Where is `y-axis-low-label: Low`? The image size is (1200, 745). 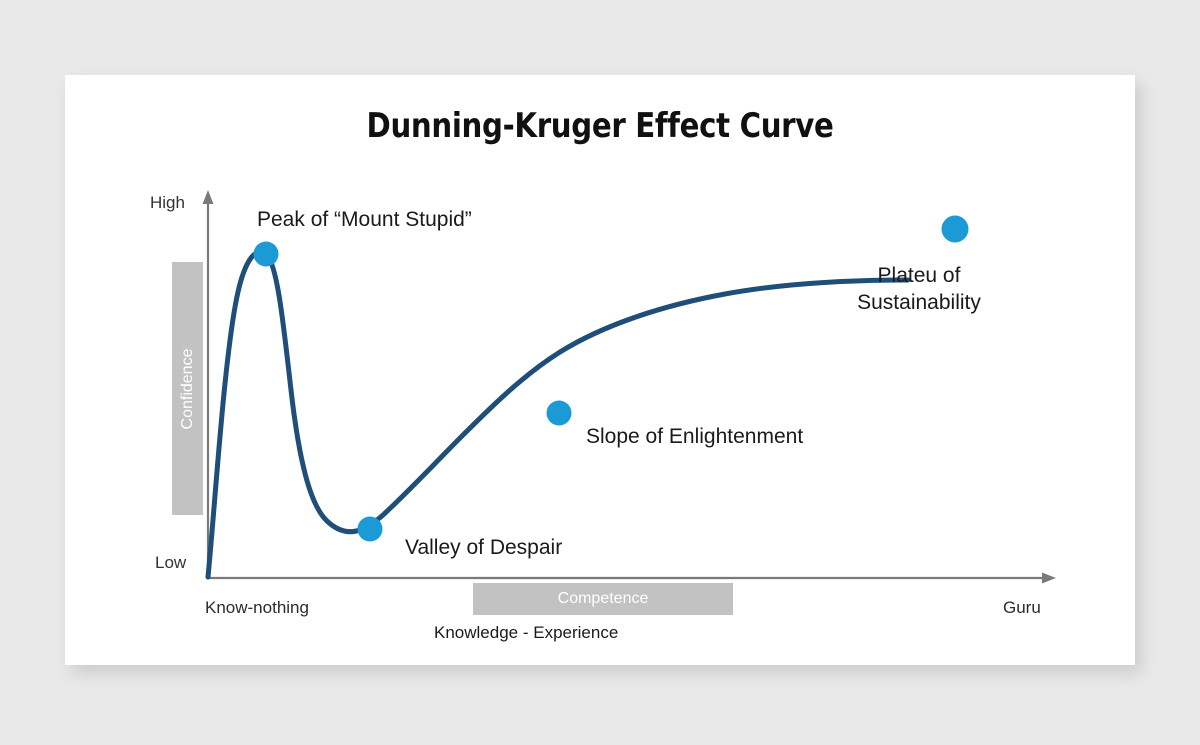 y-axis-low-label: Low is located at coordinates (171, 562).